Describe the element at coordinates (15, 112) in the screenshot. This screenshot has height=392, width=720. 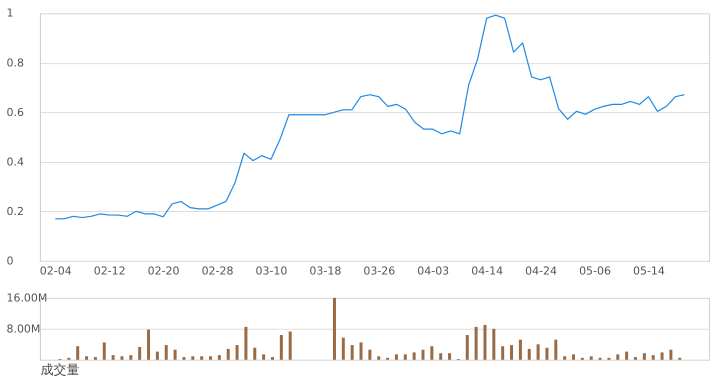
I see `y-tick-label: 0.6` at that location.